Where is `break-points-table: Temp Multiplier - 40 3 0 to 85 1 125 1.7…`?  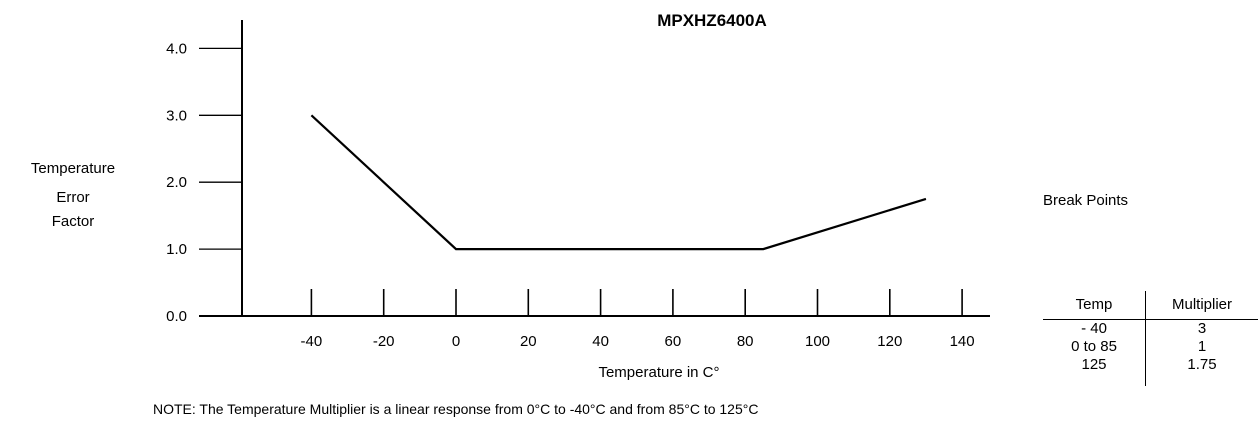 break-points-table: Temp Multiplier - 40 3 0 to 85 1 125 1.7… is located at coordinates (1150, 338).